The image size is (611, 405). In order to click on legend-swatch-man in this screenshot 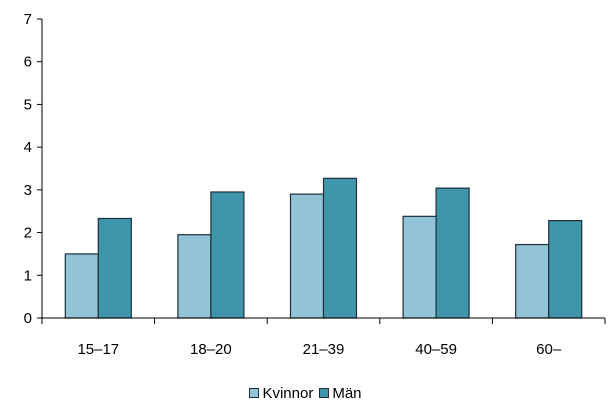, I will do `click(324, 393)`.